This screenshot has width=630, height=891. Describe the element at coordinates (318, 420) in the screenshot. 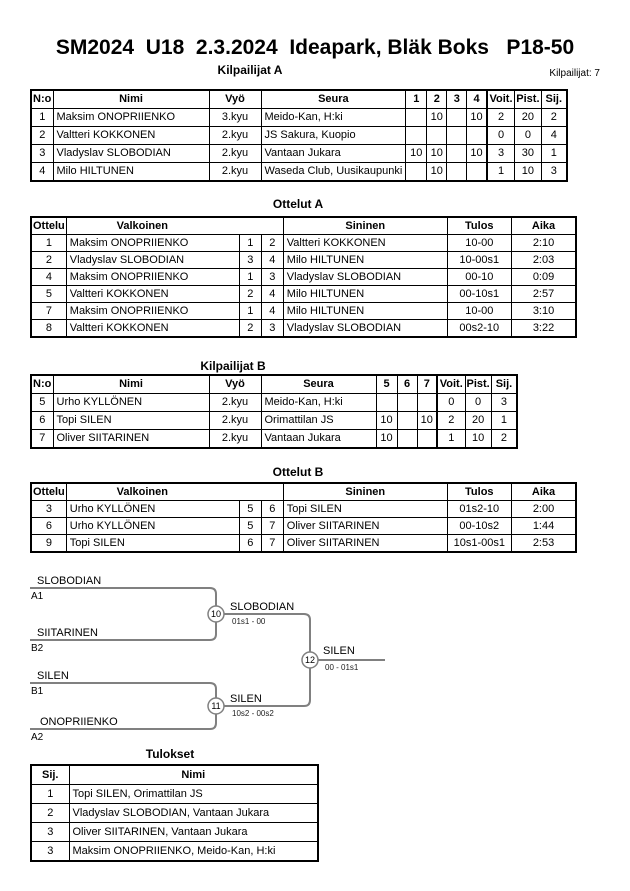

I see `cell: Orimattilan JS` at that location.